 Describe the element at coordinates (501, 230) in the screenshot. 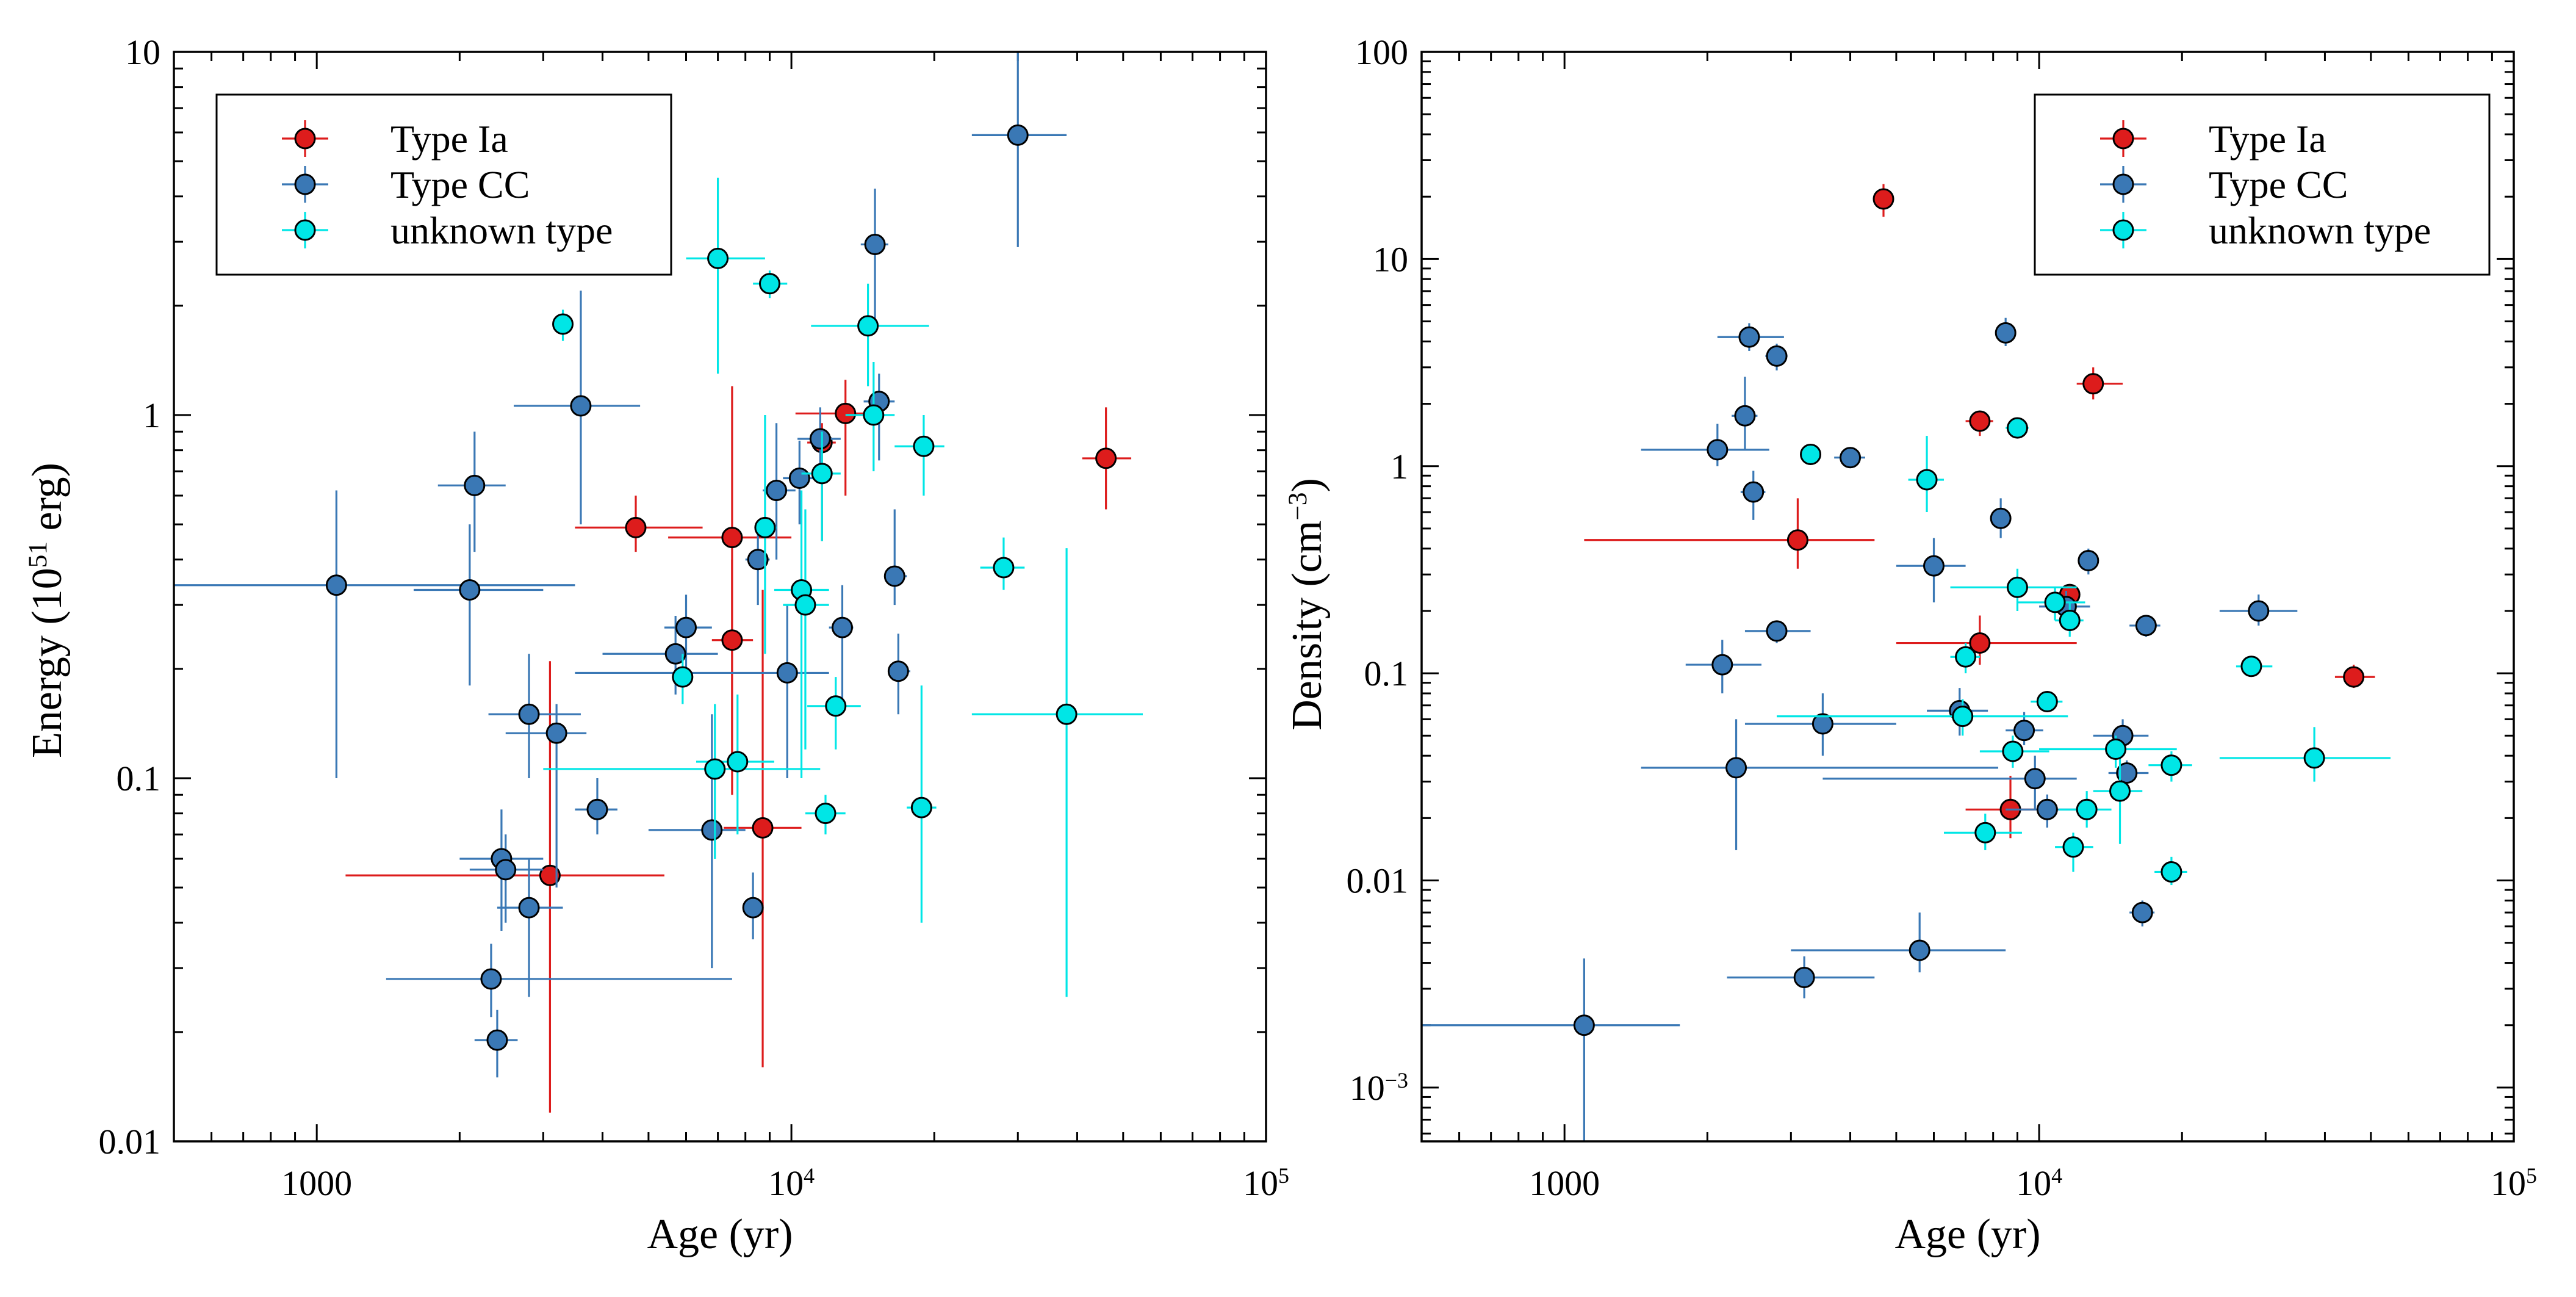

I see `legend-label: unknown type` at that location.